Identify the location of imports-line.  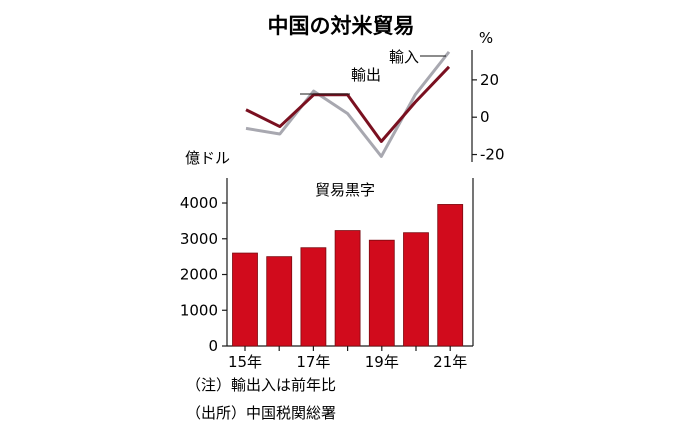
(348, 104).